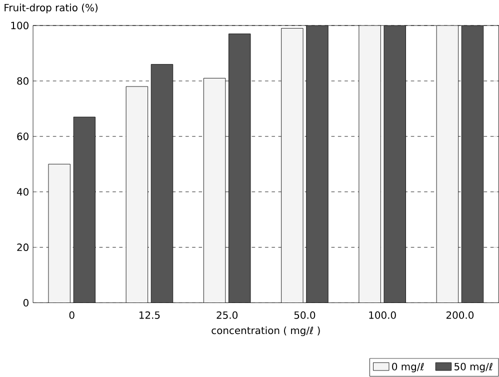 The image size is (499, 377). Describe the element at coordinates (51, 9) in the screenshot. I see `y-axis-title: Fruit-drop ratio (%)` at that location.